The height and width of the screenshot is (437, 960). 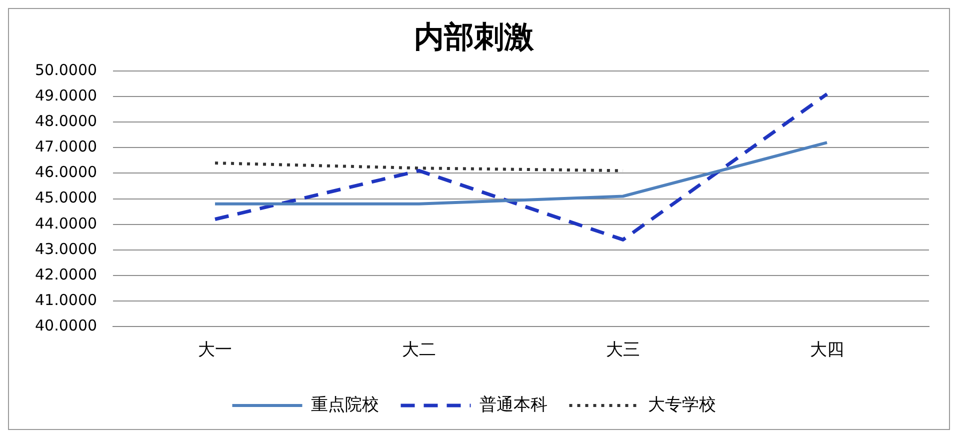 I want to click on x-tick-label: 大二, so click(x=419, y=350).